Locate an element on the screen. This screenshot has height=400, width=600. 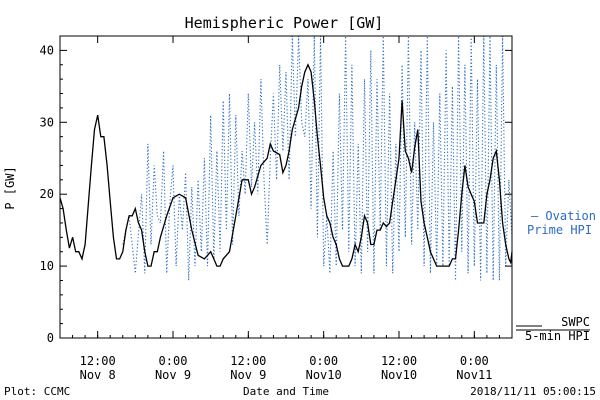
y-axis-label: P [GW] is located at coordinates (10, 187).